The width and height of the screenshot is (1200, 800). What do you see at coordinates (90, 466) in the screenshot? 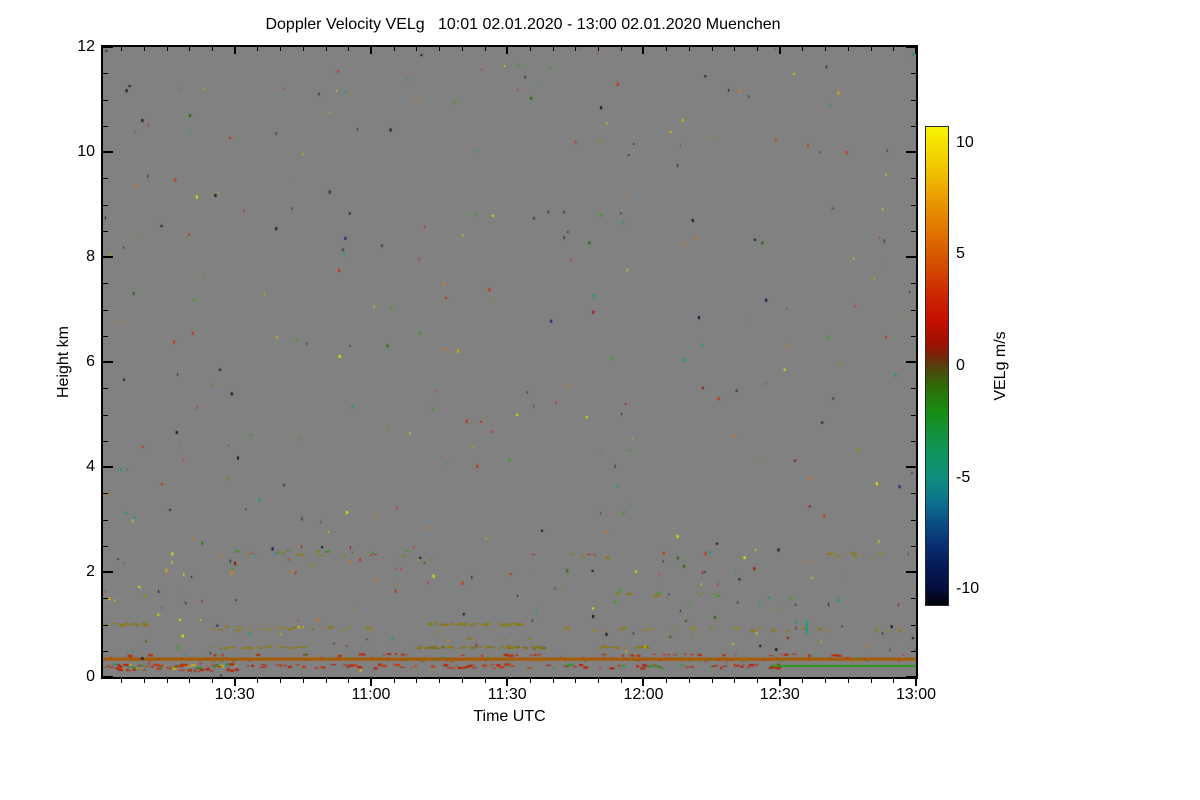
I see `y-tick-label: 4` at bounding box center [90, 466].